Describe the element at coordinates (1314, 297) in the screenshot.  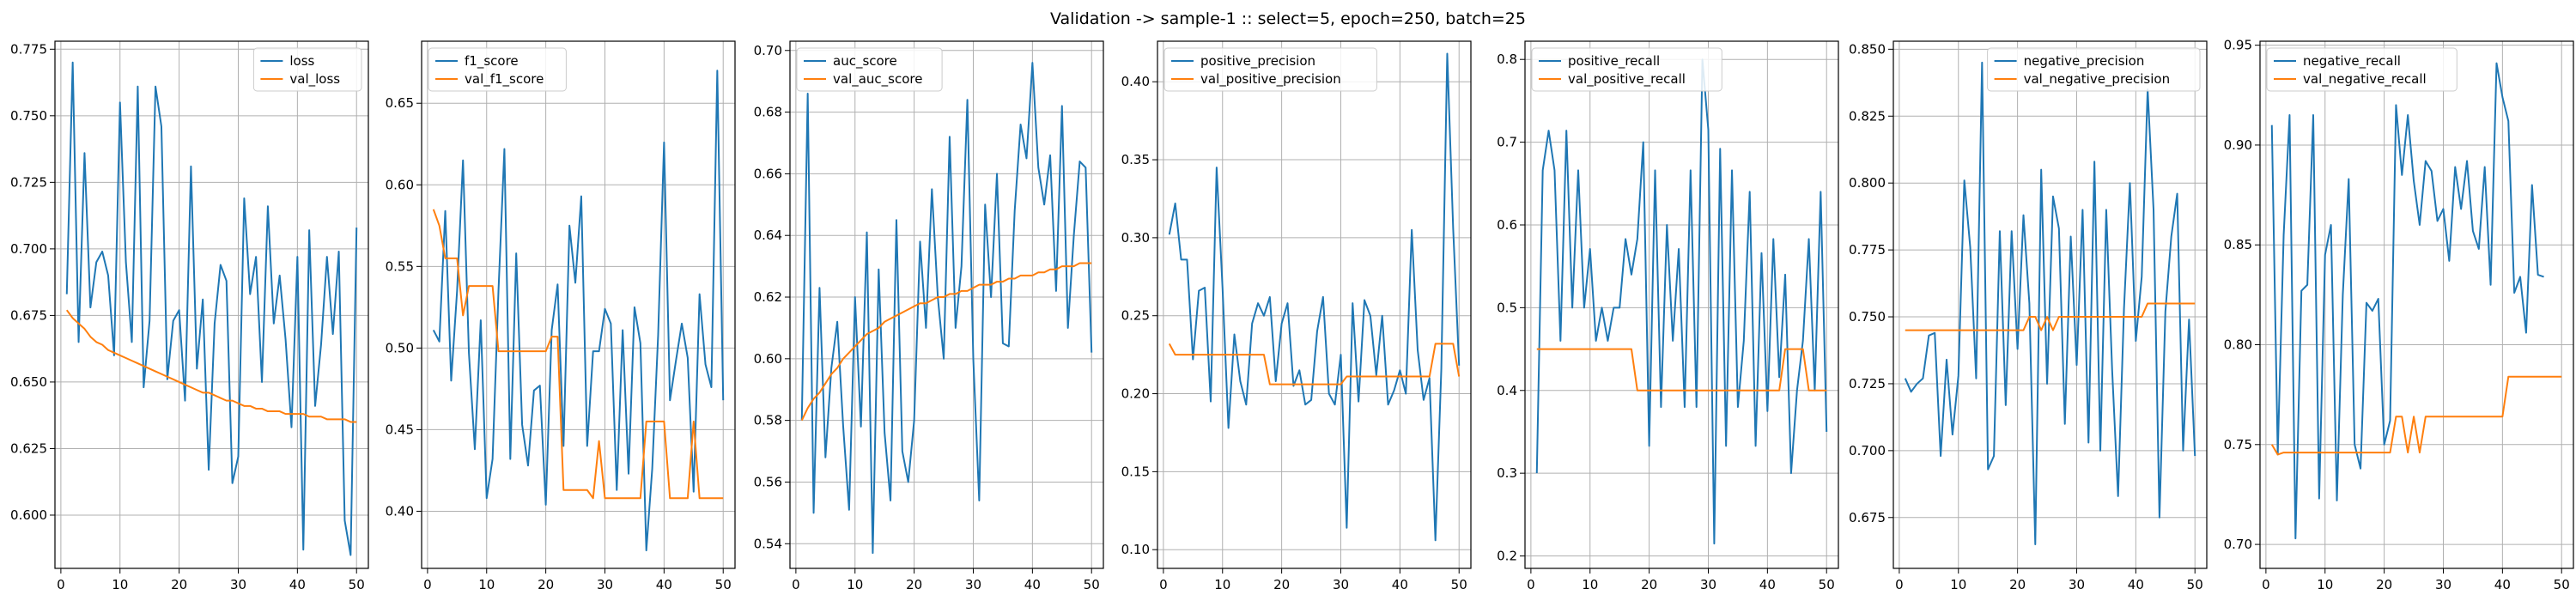
I see `series-line-positive_precision` at that location.